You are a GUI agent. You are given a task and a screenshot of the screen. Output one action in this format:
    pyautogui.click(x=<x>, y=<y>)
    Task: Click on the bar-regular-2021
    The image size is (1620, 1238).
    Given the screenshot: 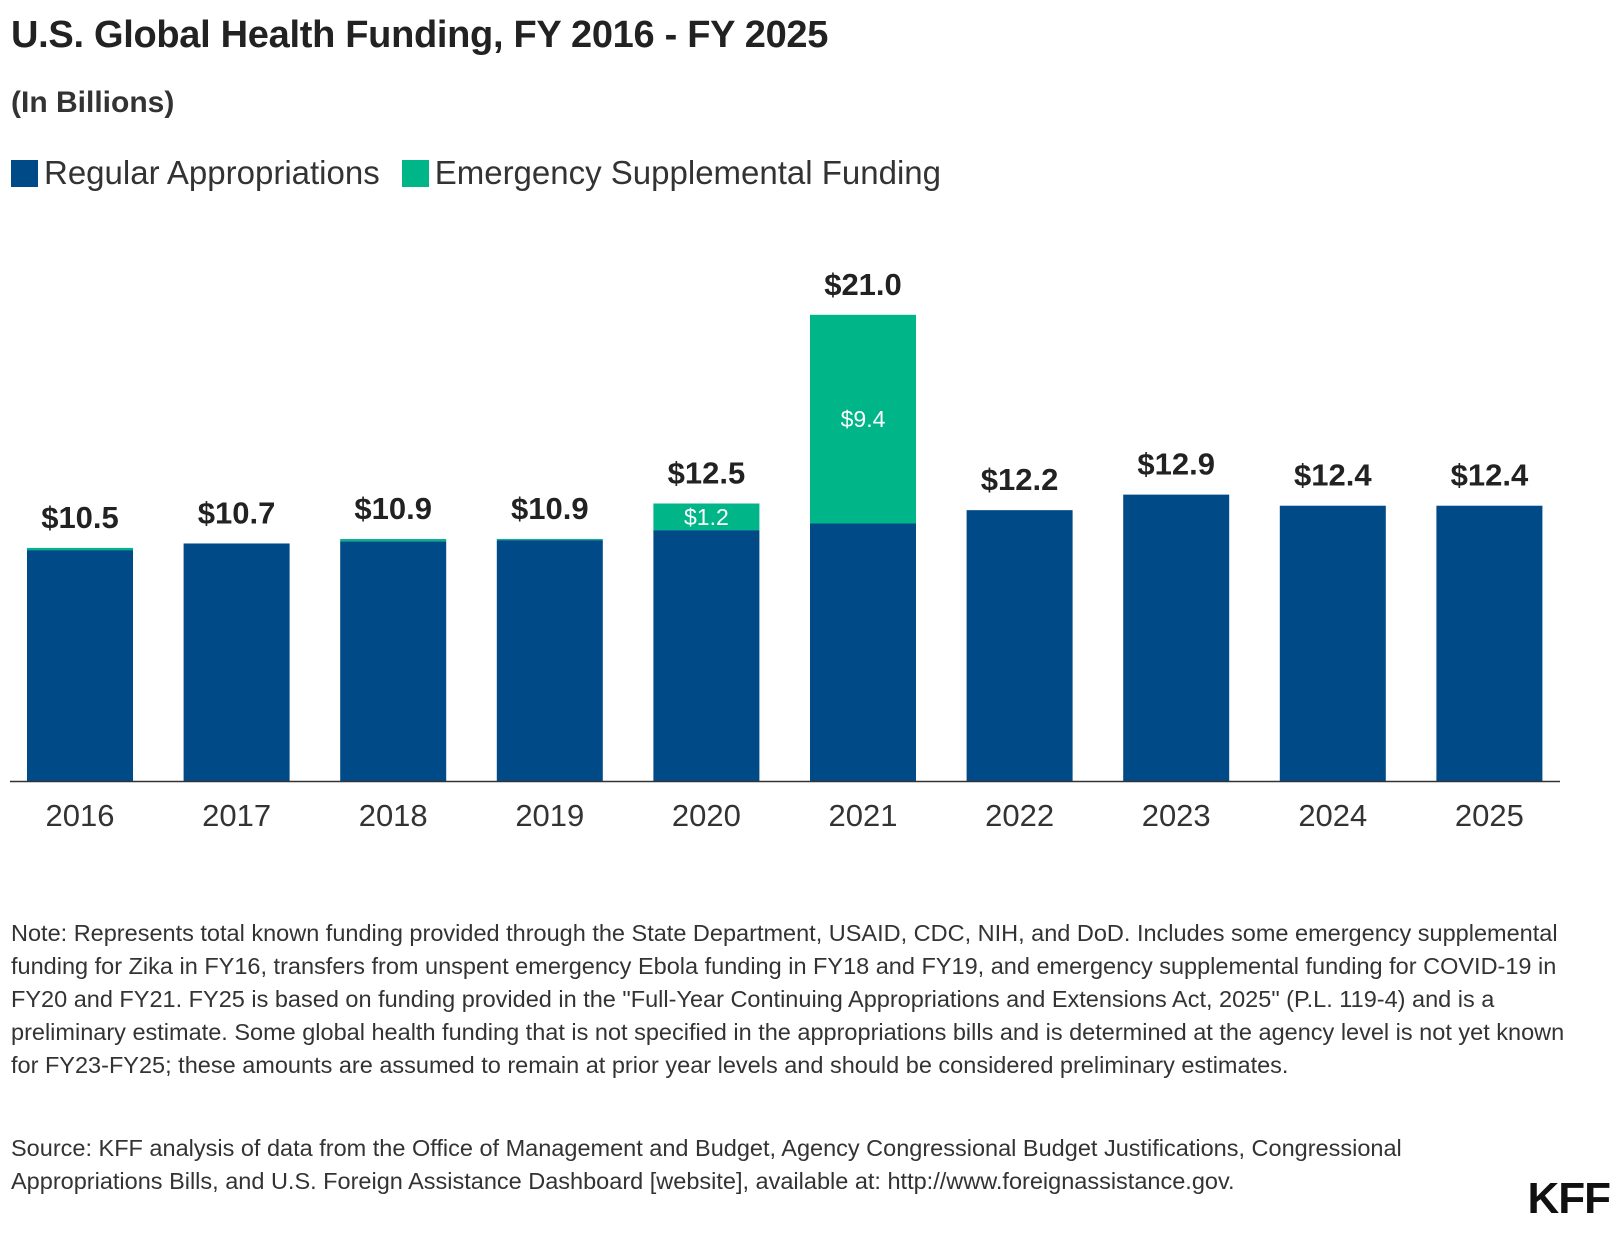 What is the action you would take?
    pyautogui.click(x=863, y=652)
    